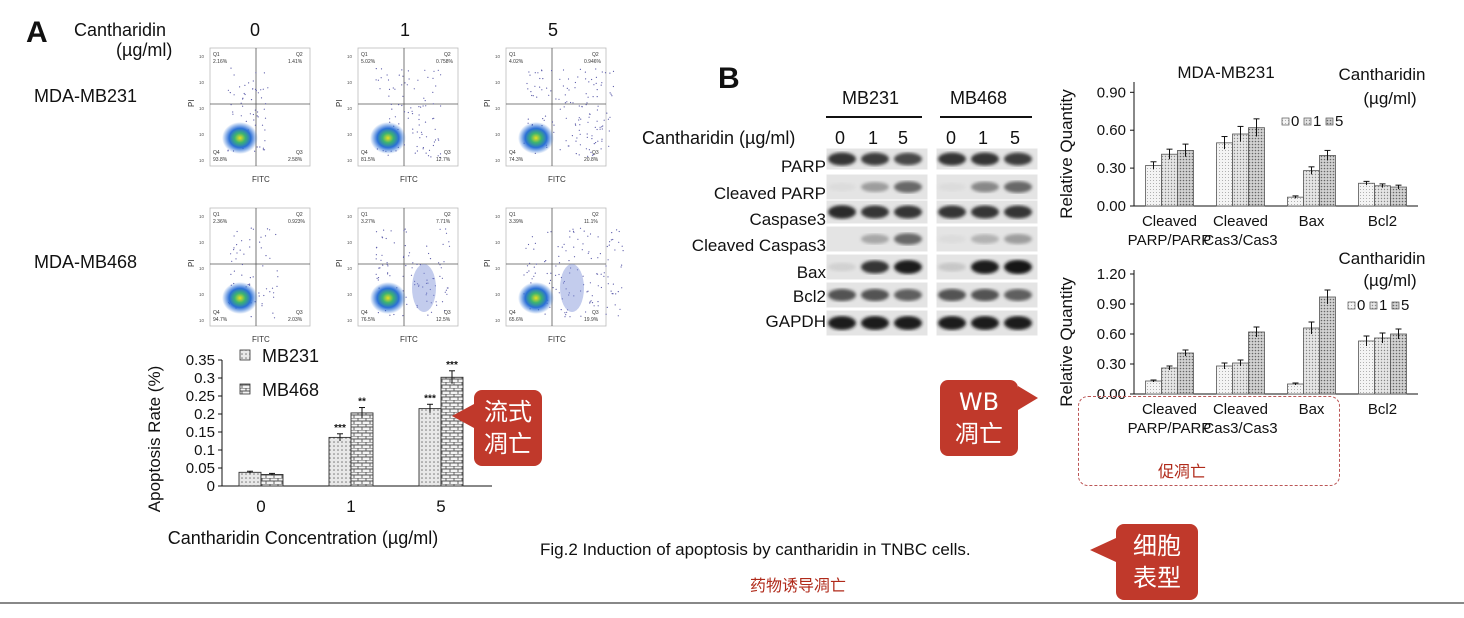  Describe the element at coordinates (144, 50) in the screenshot. I see `unit-label: (µg/ml)` at that location.